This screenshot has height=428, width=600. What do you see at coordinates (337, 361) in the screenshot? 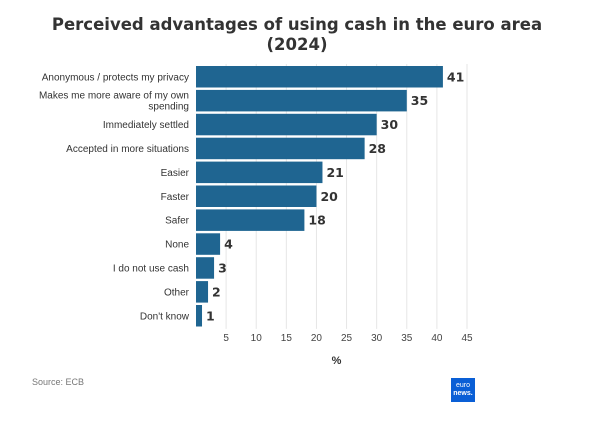
I see `x-axis-title: %` at bounding box center [337, 361].